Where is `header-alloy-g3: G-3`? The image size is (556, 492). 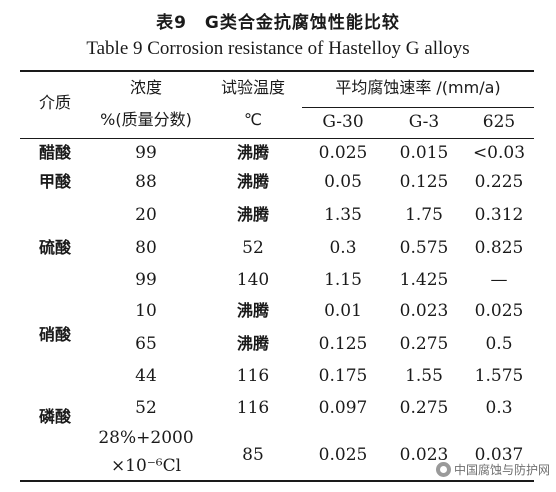
header-alloy-g3: G-3 is located at coordinates (424, 122).